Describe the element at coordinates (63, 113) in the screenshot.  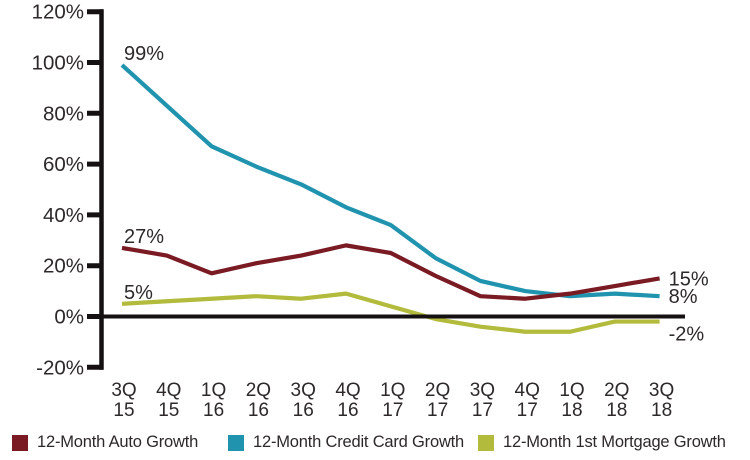
I see `svg-text: 80%` at that location.